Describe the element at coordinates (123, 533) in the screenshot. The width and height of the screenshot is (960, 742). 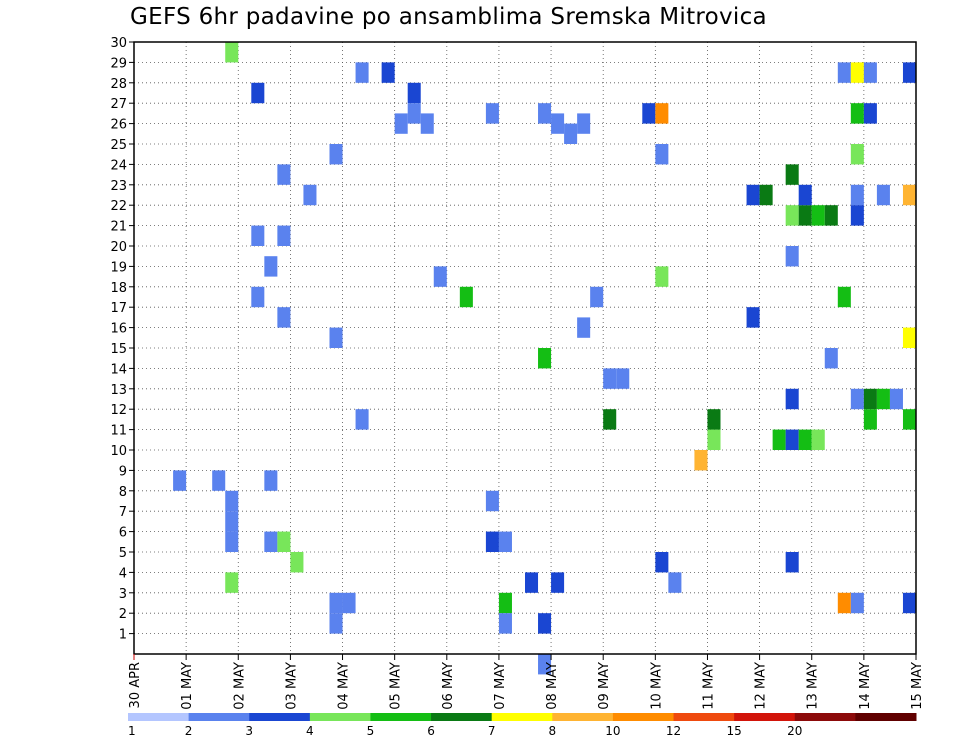
I see `y-tick-label: 6` at that location.